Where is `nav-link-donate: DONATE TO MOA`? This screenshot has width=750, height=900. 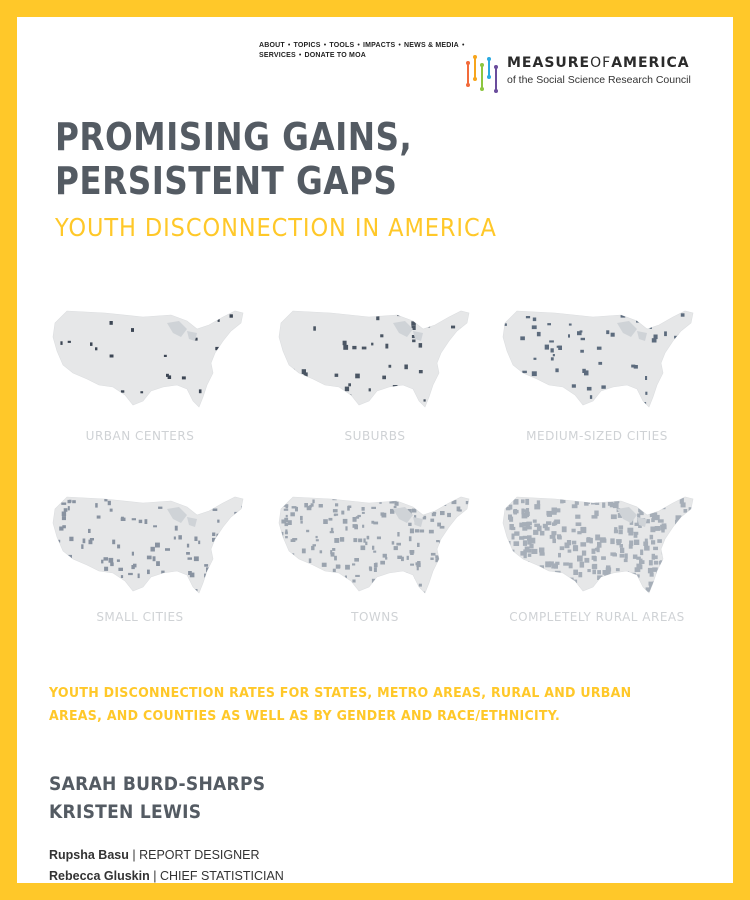 nav-link-donate: DONATE TO MOA is located at coordinates (335, 55).